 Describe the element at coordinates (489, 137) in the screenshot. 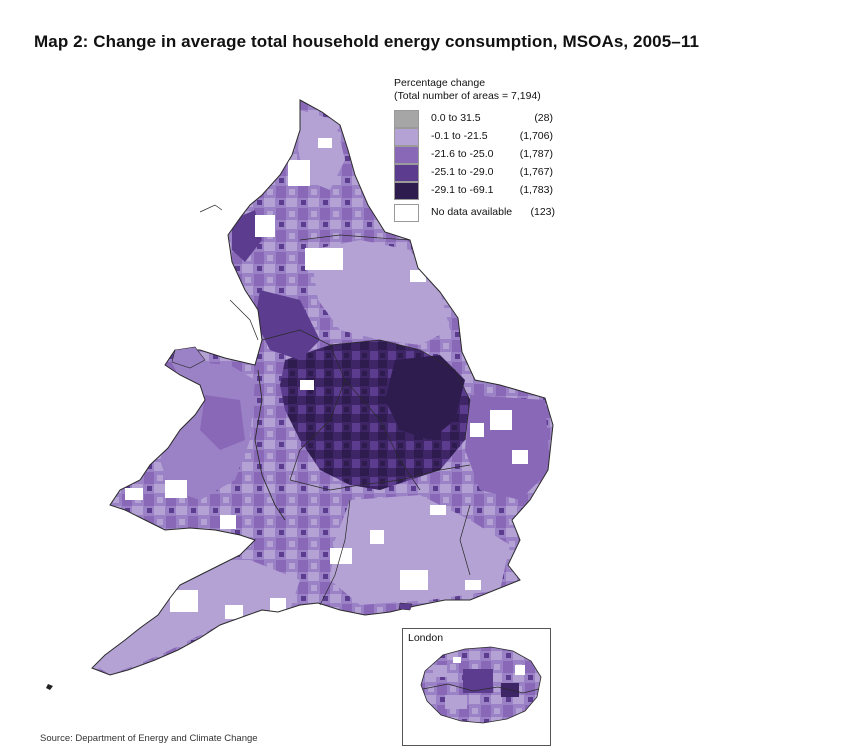

I see `legend-item: -0.1 to -21.5 (1,706)` at that location.